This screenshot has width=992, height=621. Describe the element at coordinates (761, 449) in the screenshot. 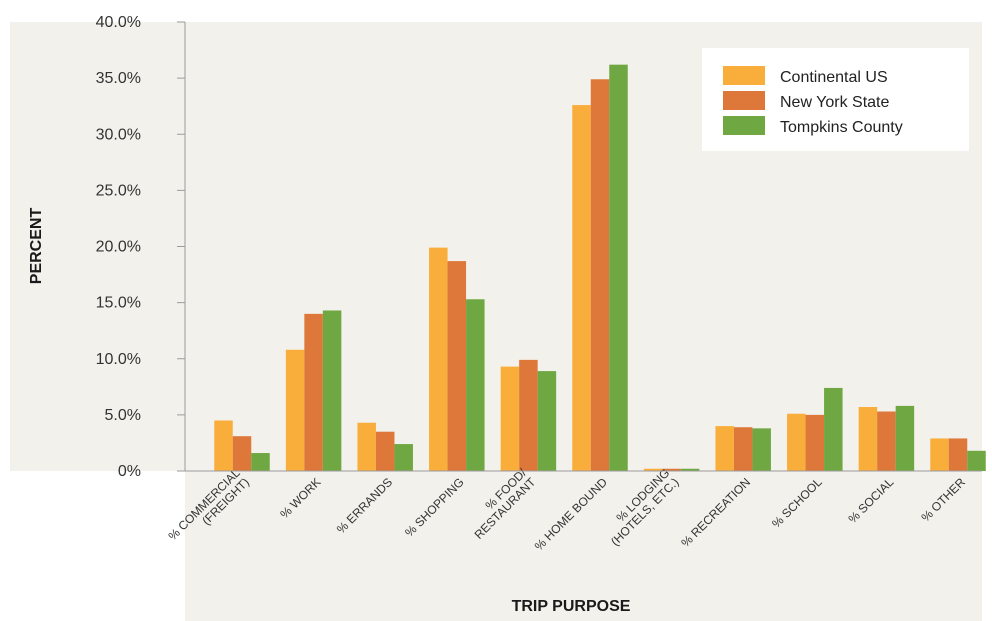

I see `bar-tompkins-county-recreation` at that location.